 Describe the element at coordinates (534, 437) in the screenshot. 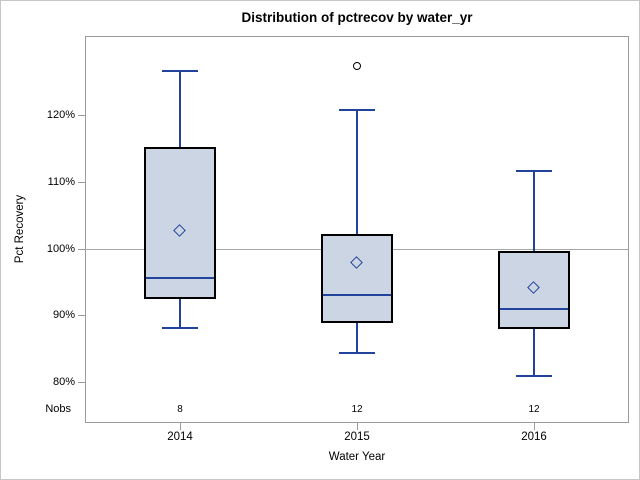

I see `x-tick-label: 2016` at that location.